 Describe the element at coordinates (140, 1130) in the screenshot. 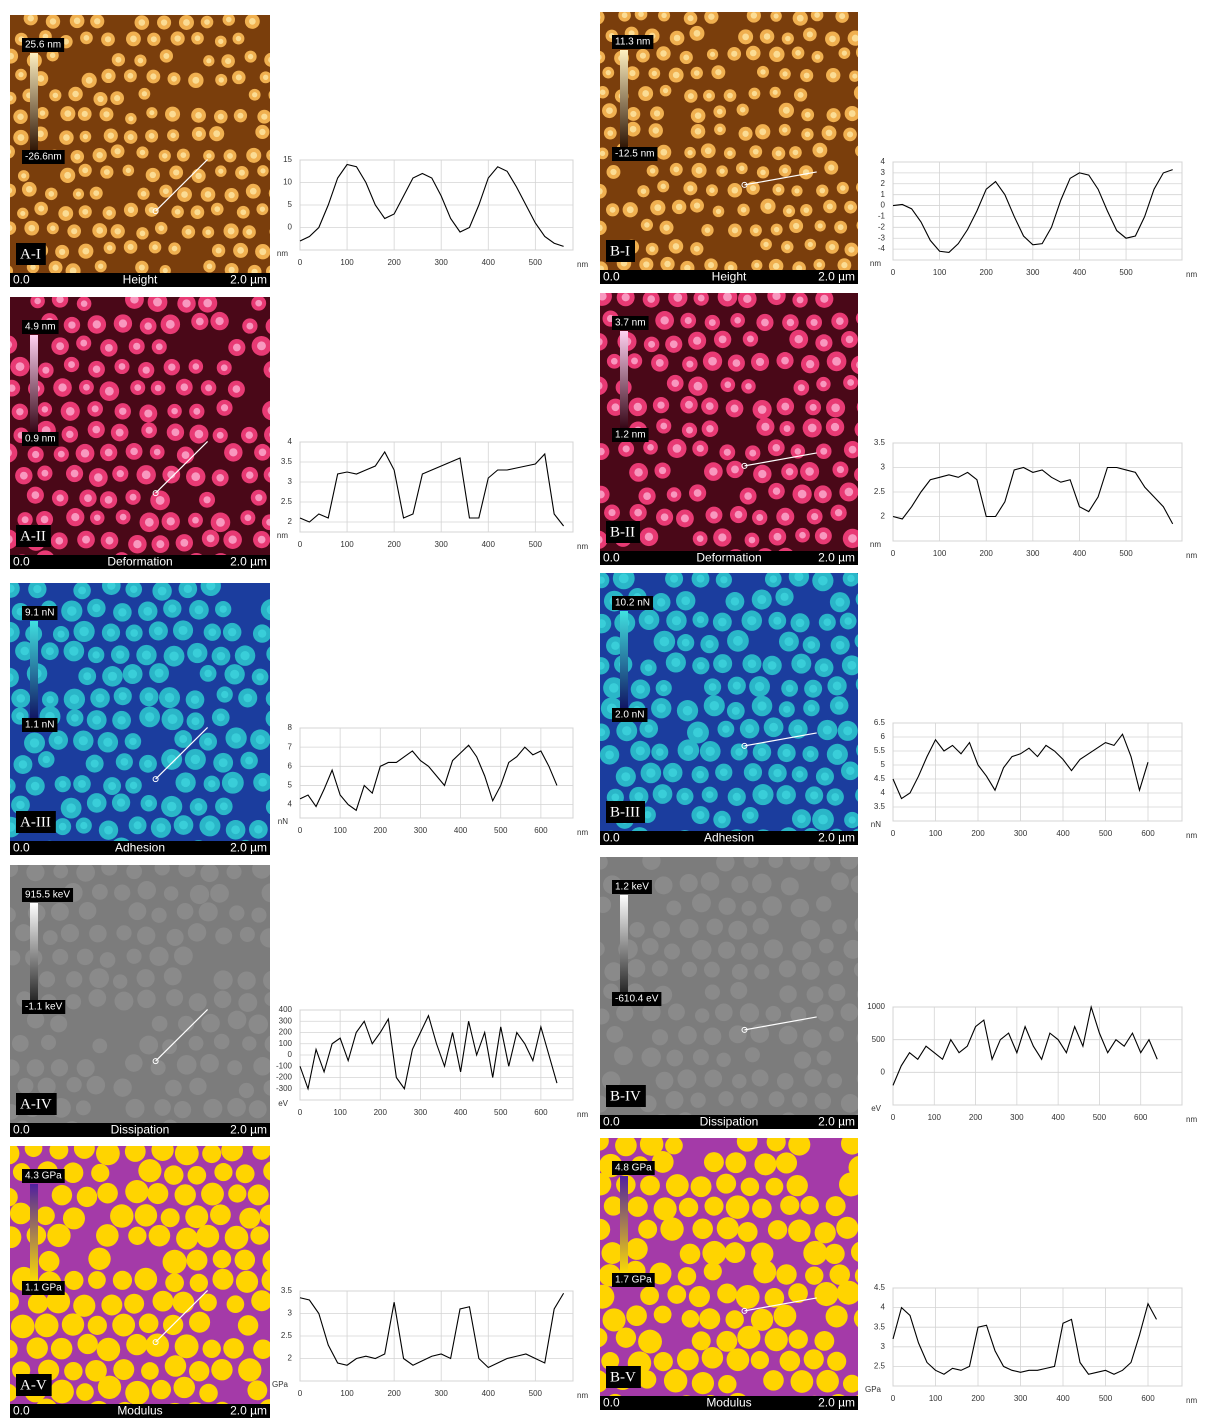

I see `channel-name: Dissipation` at that location.